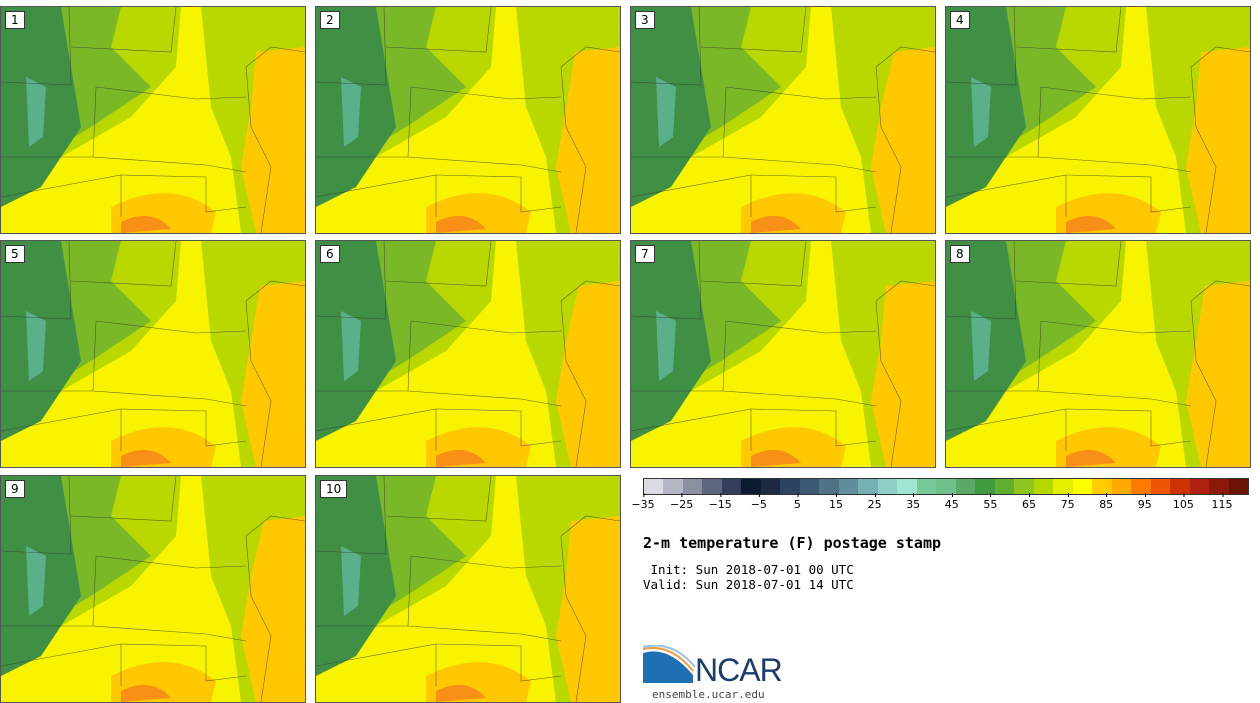 The height and width of the screenshot is (703, 1260). What do you see at coordinates (15, 489) in the screenshot?
I see `member-number: 9` at bounding box center [15, 489].